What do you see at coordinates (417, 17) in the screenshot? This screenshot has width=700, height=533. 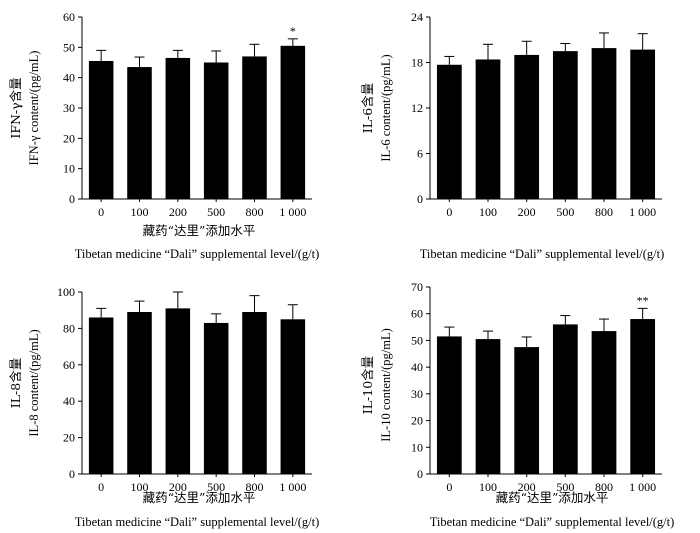 I see `y-tick-label: 24` at bounding box center [417, 17].